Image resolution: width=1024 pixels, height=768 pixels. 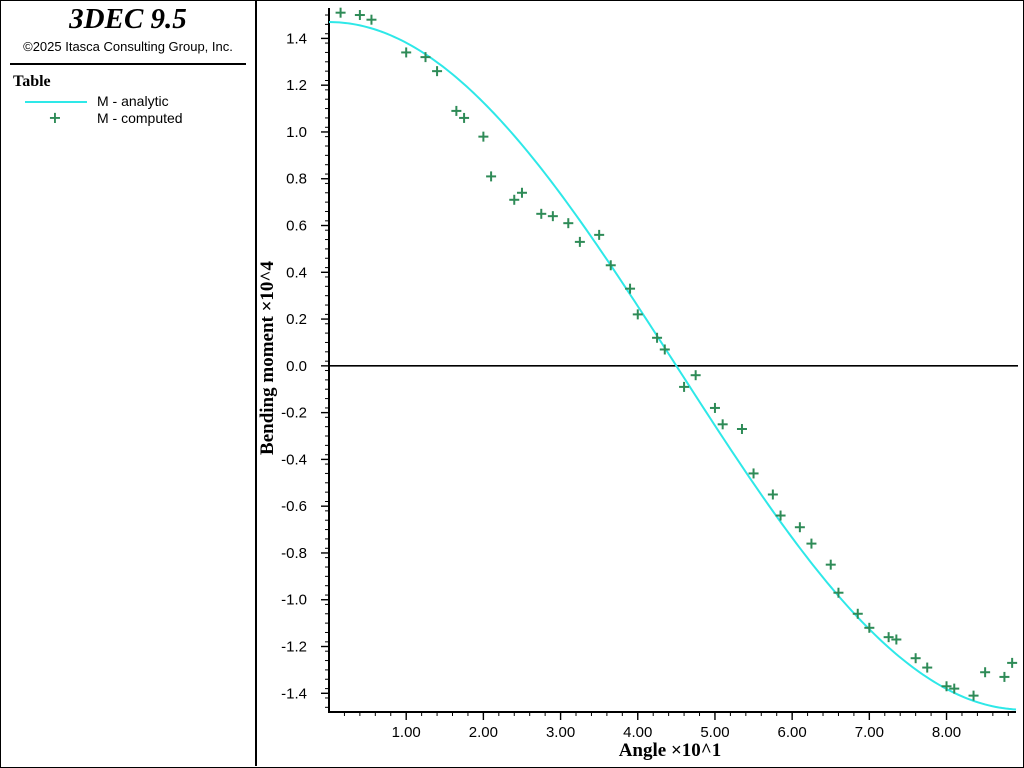 What do you see at coordinates (294, 693) in the screenshot?
I see `y-tick-label: -1.4` at bounding box center [294, 693].